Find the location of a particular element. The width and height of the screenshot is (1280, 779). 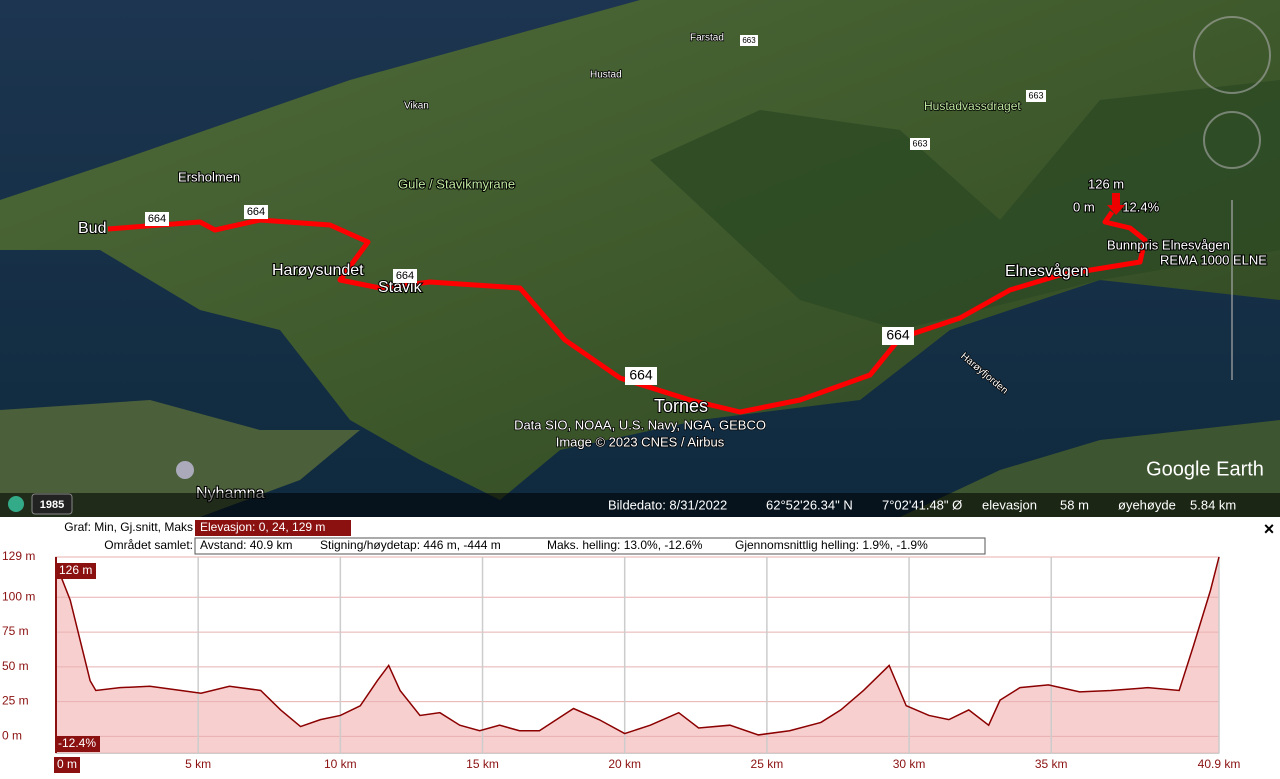

x-tick-label: 0 m is located at coordinates (67, 764).